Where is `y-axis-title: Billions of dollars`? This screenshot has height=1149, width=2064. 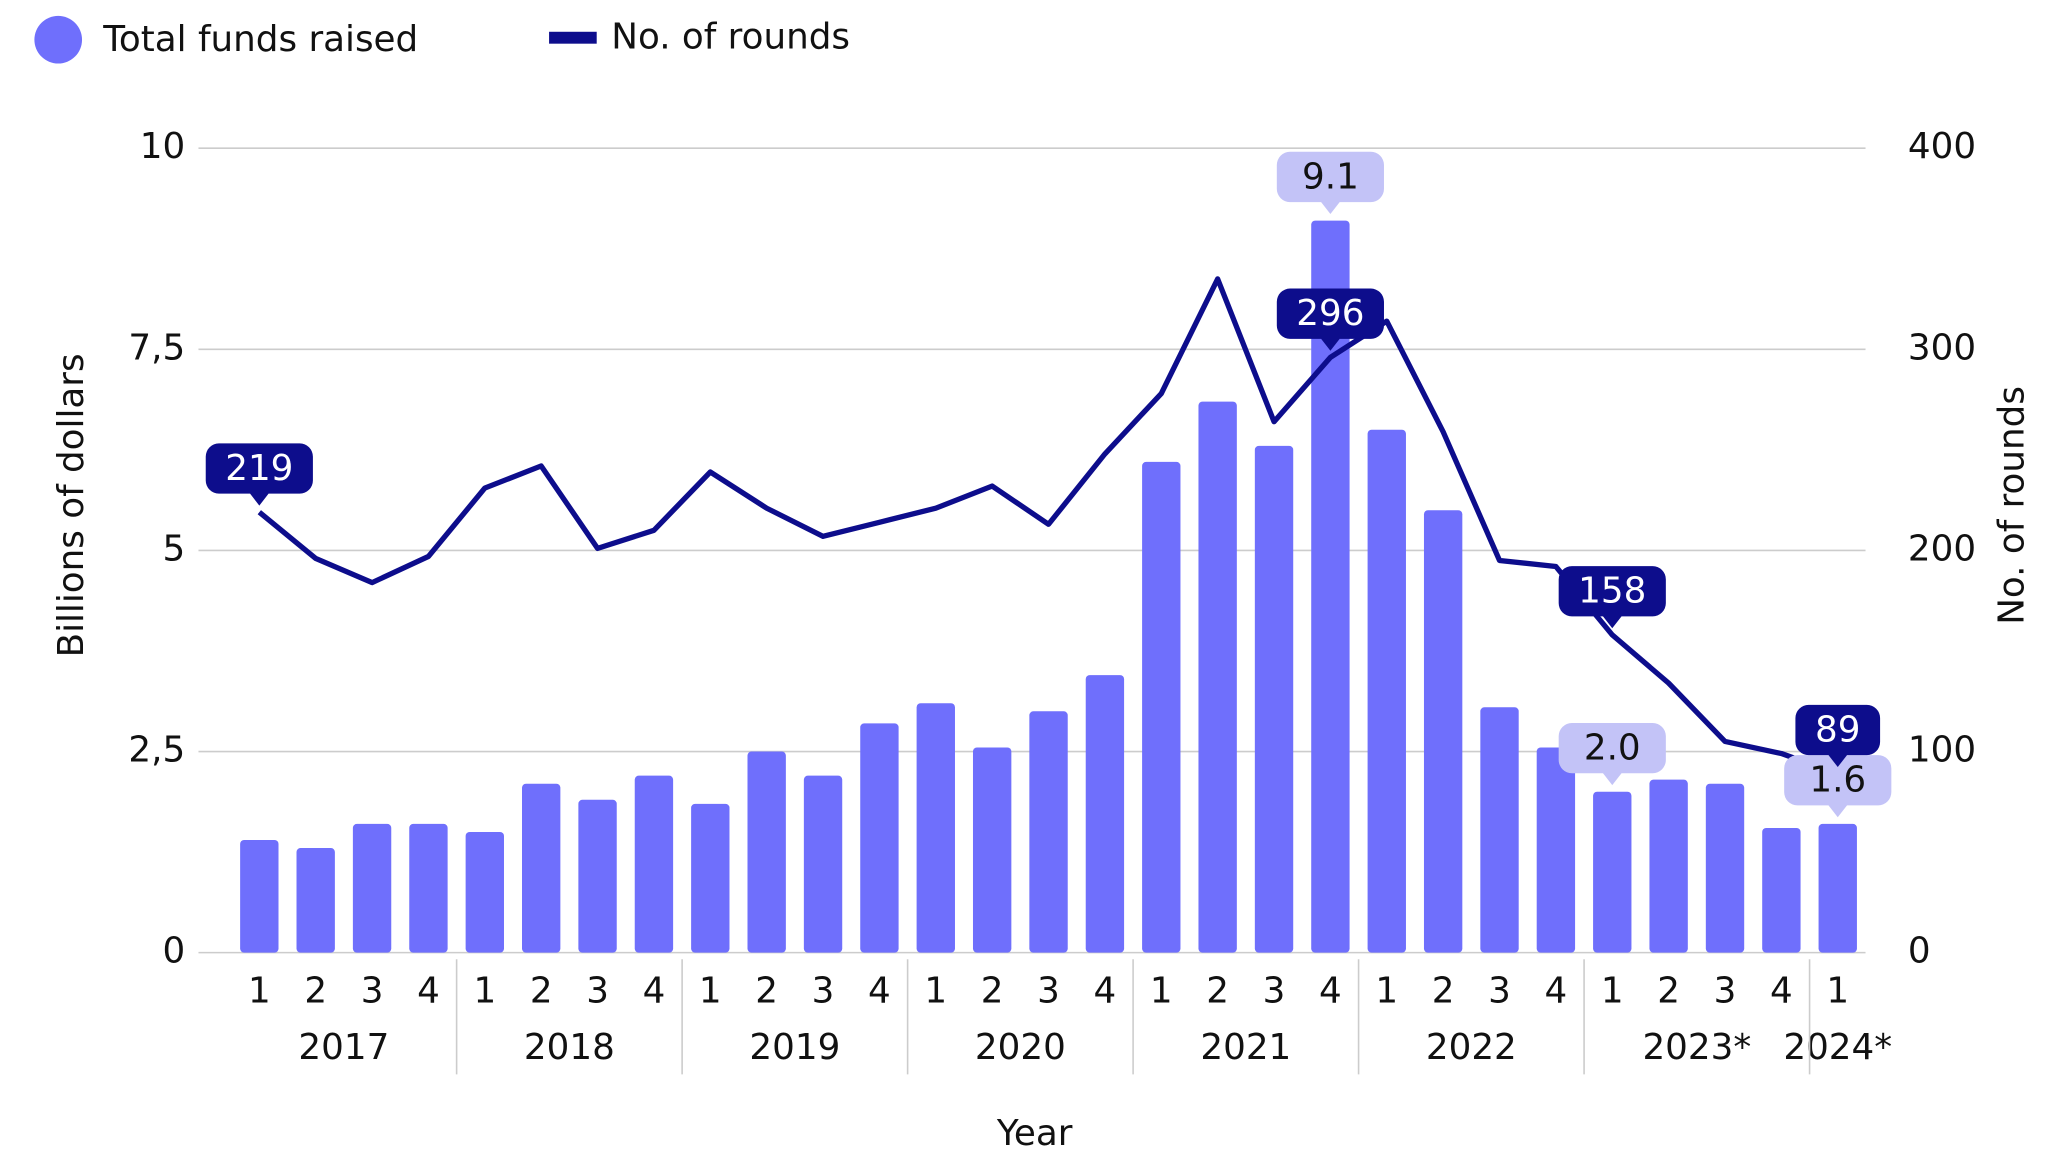
y-axis-title: Billions of dollars is located at coordinates (71, 505).